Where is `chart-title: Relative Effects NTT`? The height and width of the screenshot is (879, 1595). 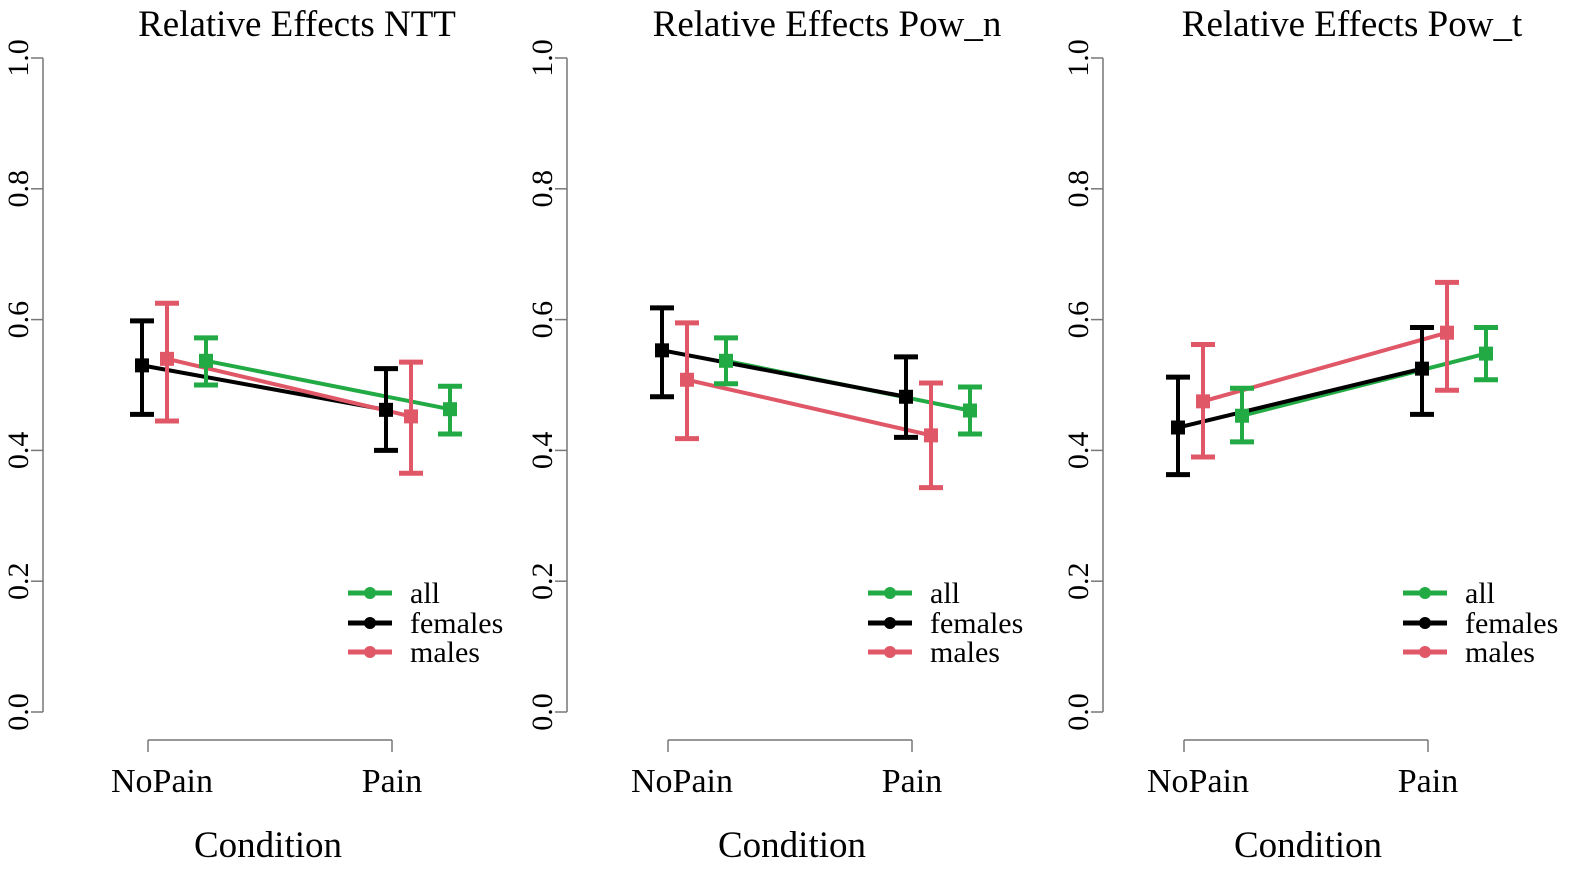 chart-title: Relative Effects NTT is located at coordinates (297, 24).